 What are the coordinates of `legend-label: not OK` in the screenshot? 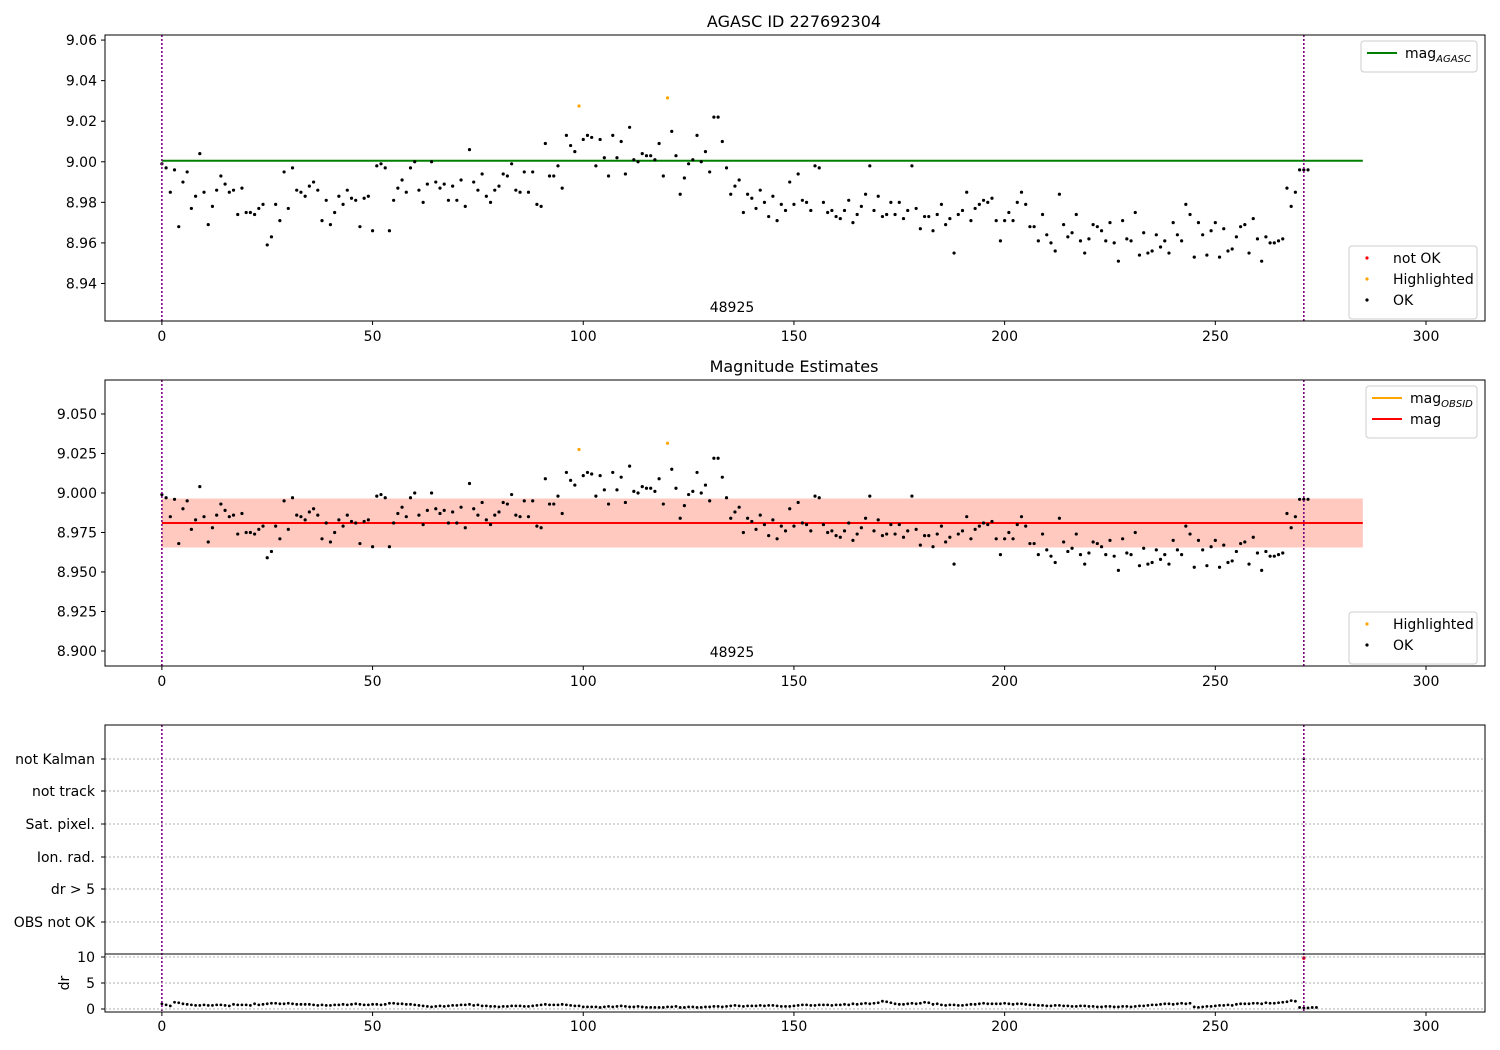 It's located at (1417, 259).